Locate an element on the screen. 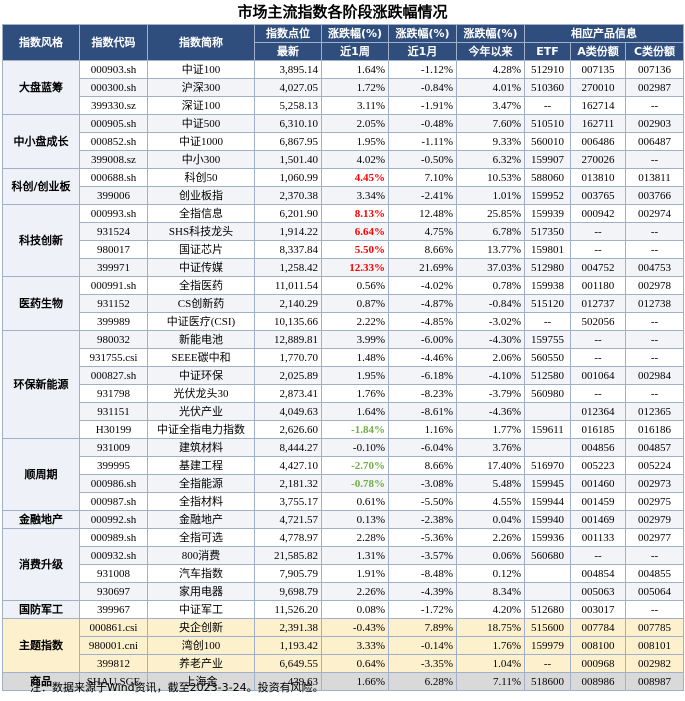 The image size is (685, 701). cell-latest: 2,181.32 is located at coordinates (288, 483).